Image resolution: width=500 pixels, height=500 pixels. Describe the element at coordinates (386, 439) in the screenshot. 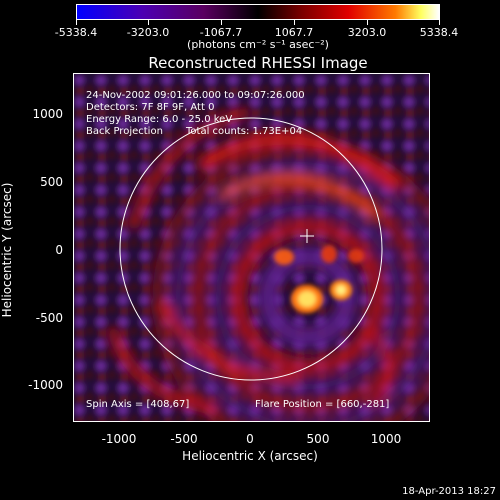

I see `x-tick-label: 1000` at that location.